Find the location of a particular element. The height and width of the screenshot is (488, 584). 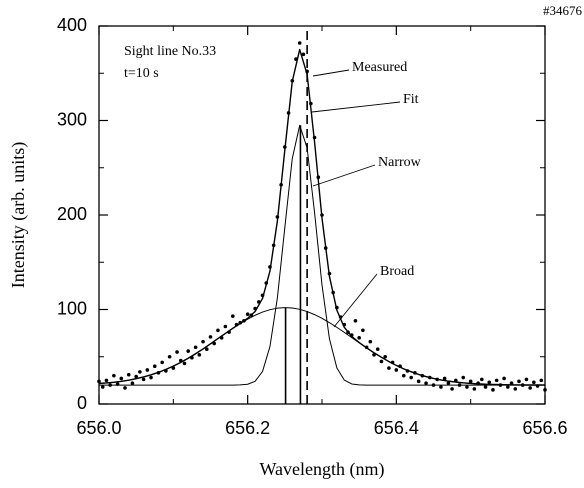

y-axis-title: Intensity (arb. units) is located at coordinates (18, 215).